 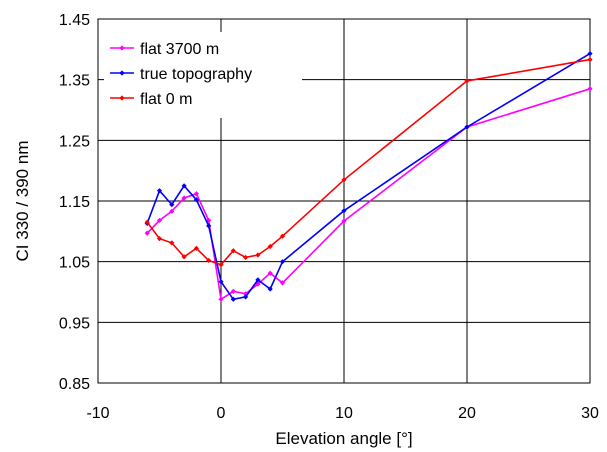 I want to click on y-tick-label: 0.85, so click(x=74, y=384).